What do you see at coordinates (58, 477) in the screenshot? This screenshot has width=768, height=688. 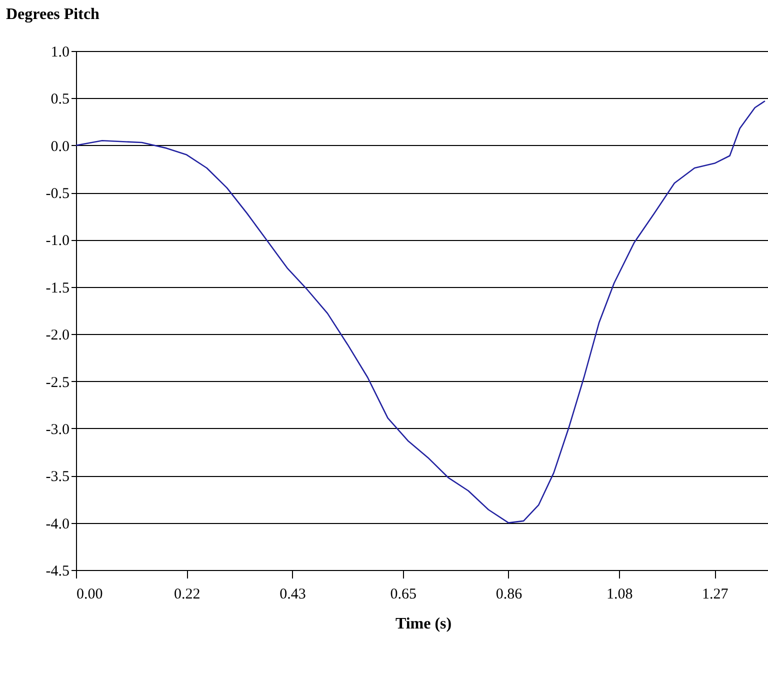 I see `y-tick-label: -3.5` at bounding box center [58, 477].